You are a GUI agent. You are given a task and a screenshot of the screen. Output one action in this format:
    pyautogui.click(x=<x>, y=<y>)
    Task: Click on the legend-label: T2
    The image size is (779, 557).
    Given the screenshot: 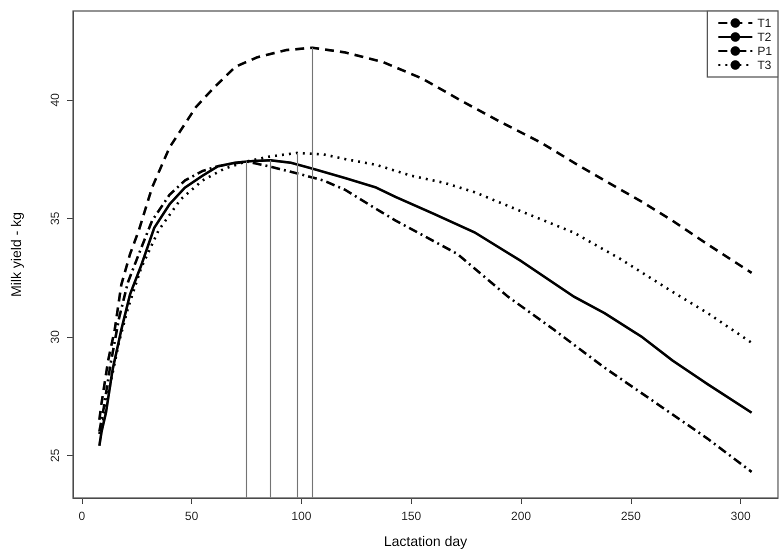 What is the action you would take?
    pyautogui.click(x=764, y=37)
    